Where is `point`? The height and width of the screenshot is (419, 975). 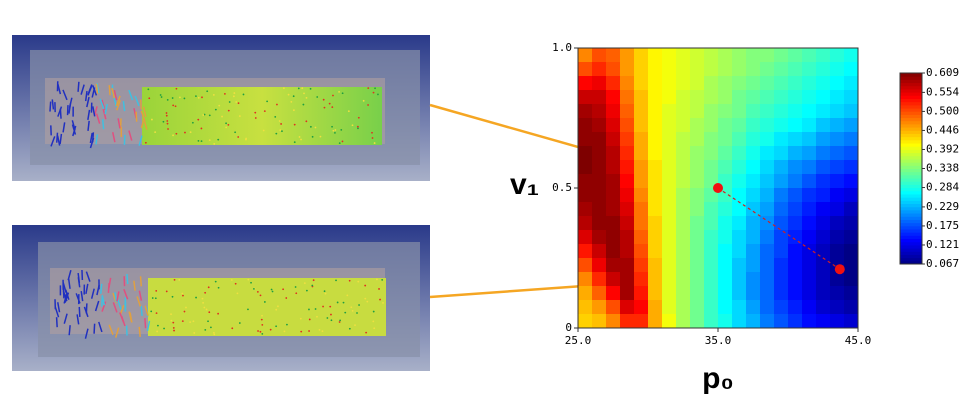
point is located at coordinates (839, 269).